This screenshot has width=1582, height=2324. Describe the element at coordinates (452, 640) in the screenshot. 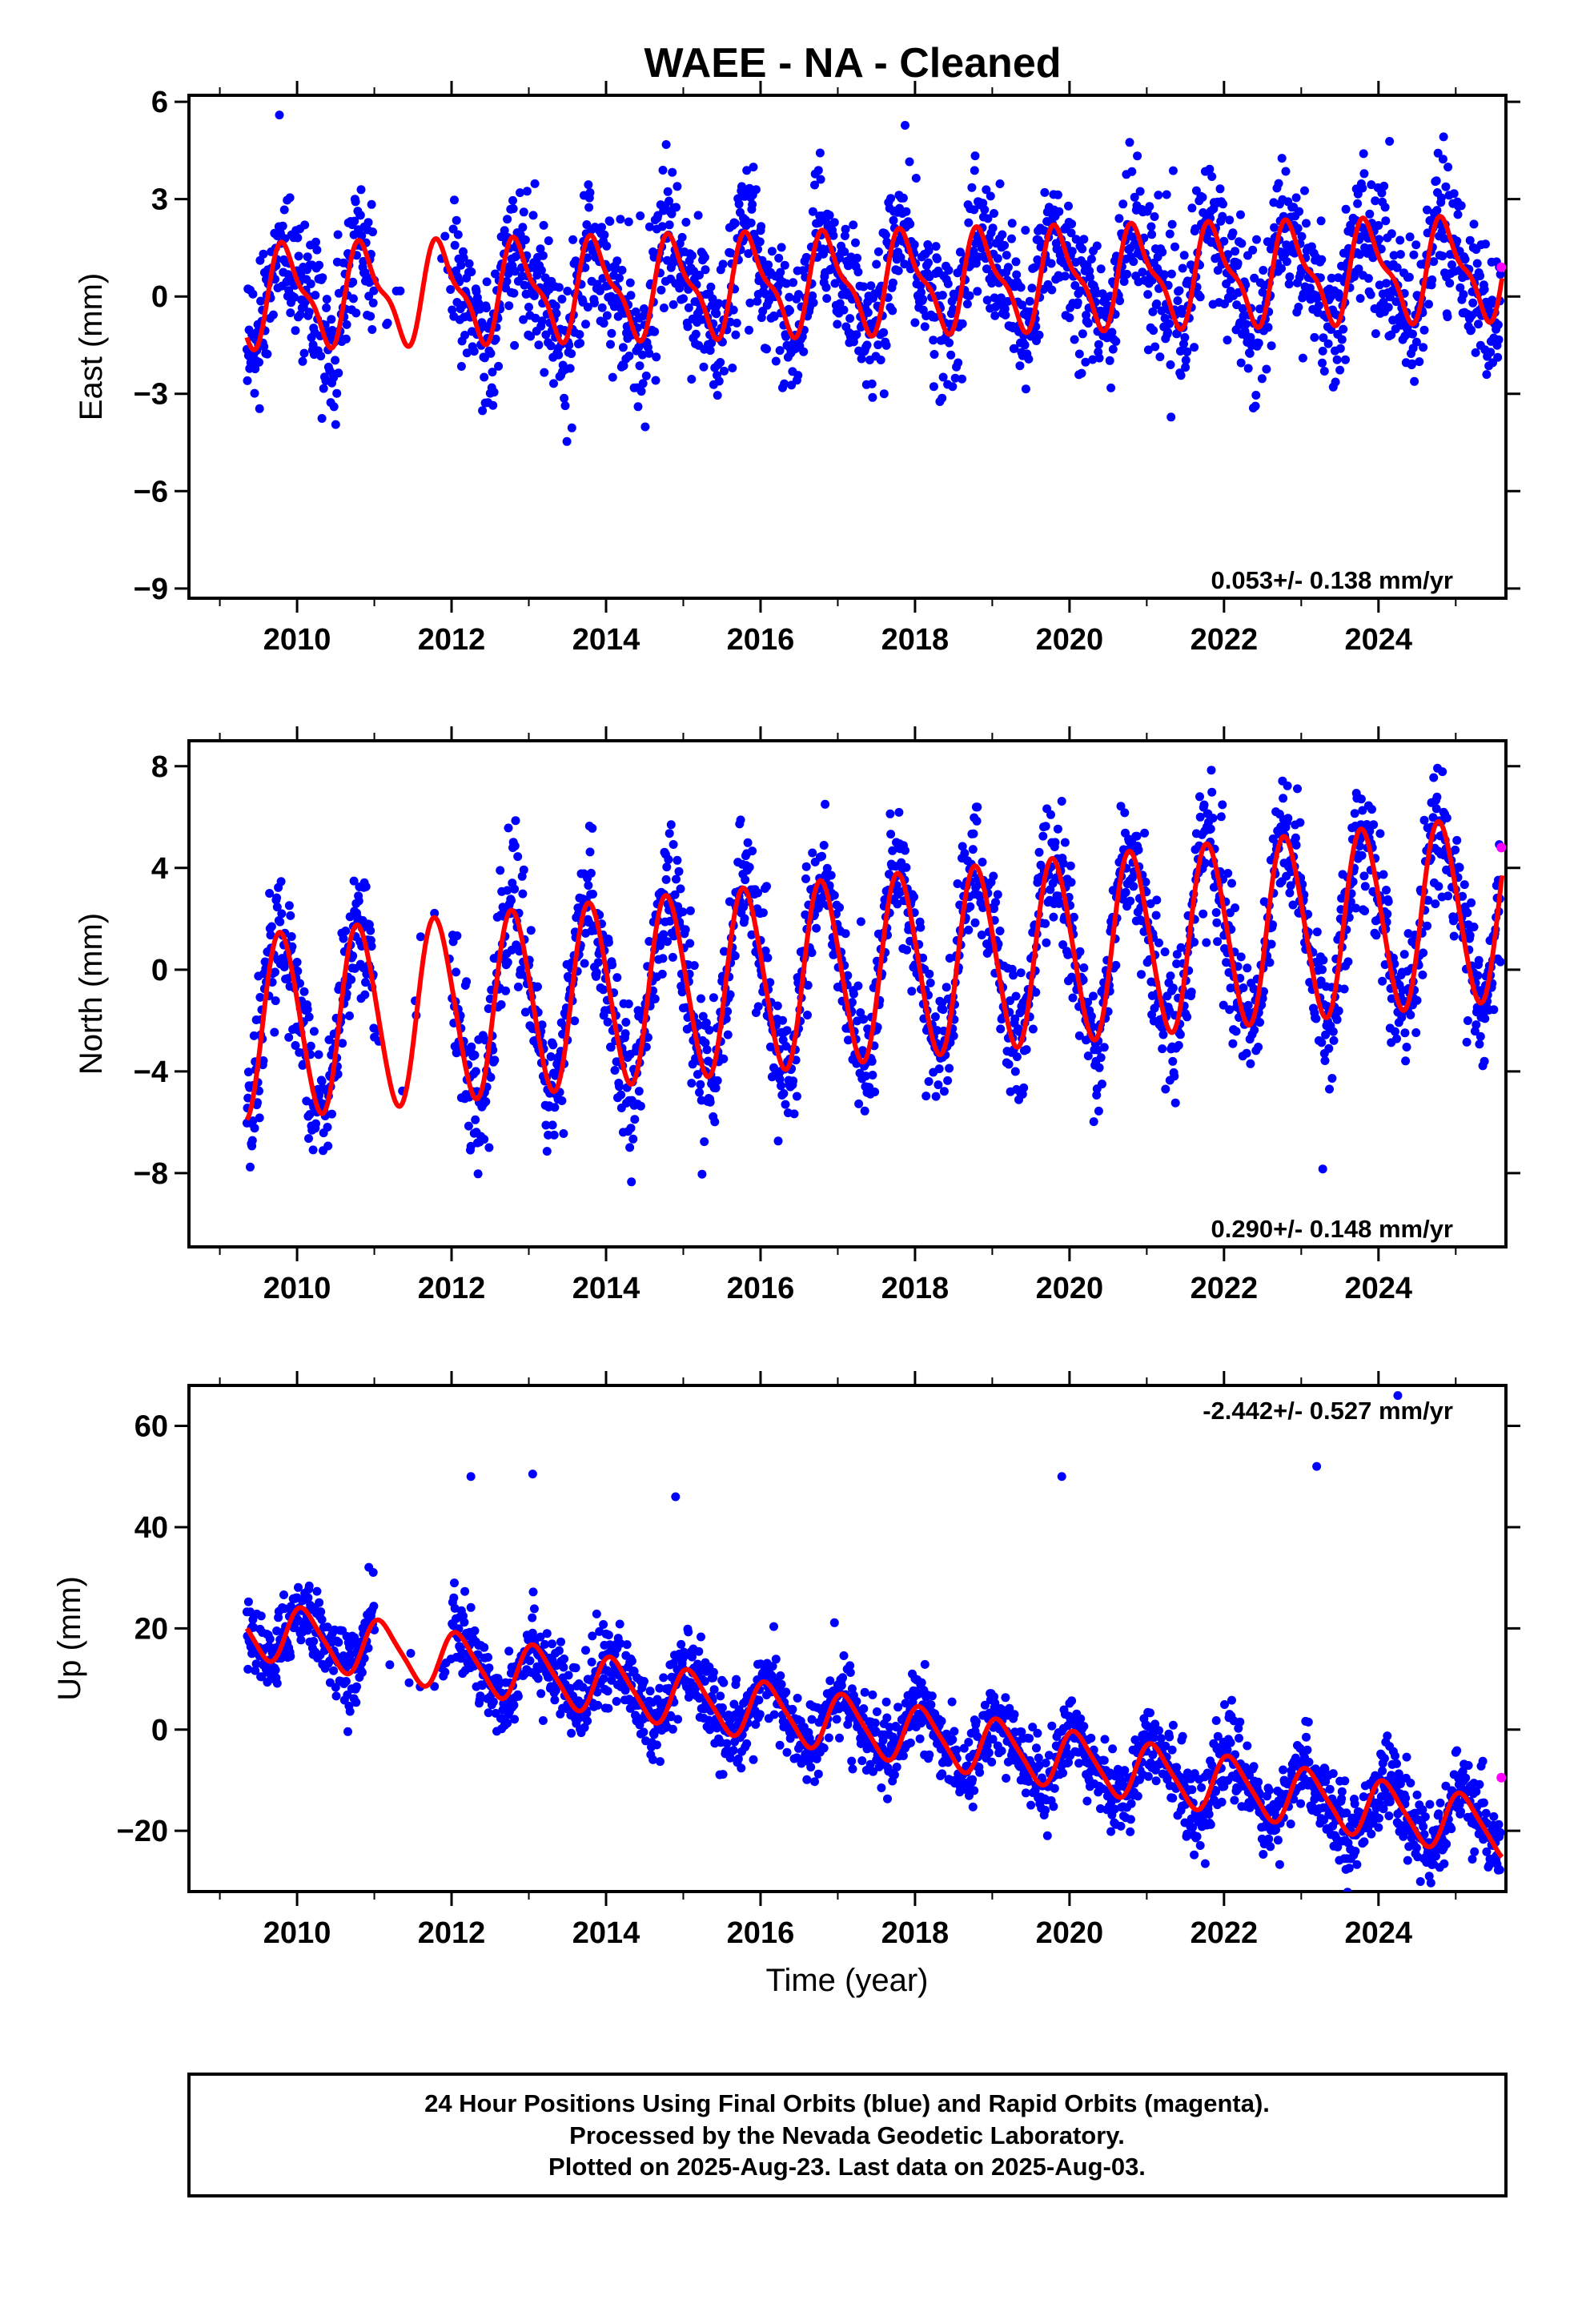

I see `x-tick-label: 2012` at that location.